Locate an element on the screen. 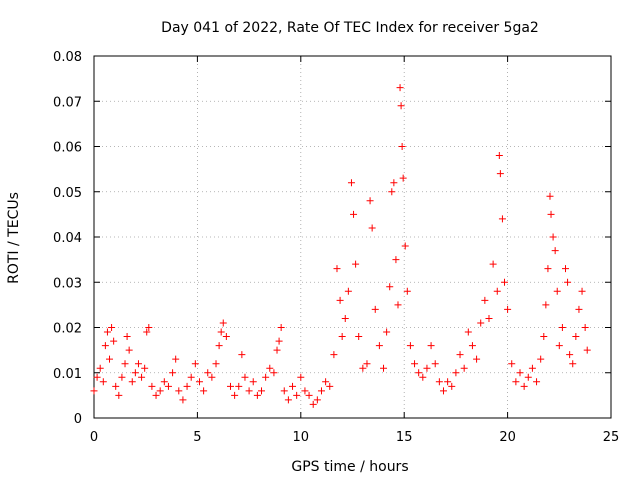 The width and height of the screenshot is (640, 480). y-tick-label: 0 is located at coordinates (78, 419).